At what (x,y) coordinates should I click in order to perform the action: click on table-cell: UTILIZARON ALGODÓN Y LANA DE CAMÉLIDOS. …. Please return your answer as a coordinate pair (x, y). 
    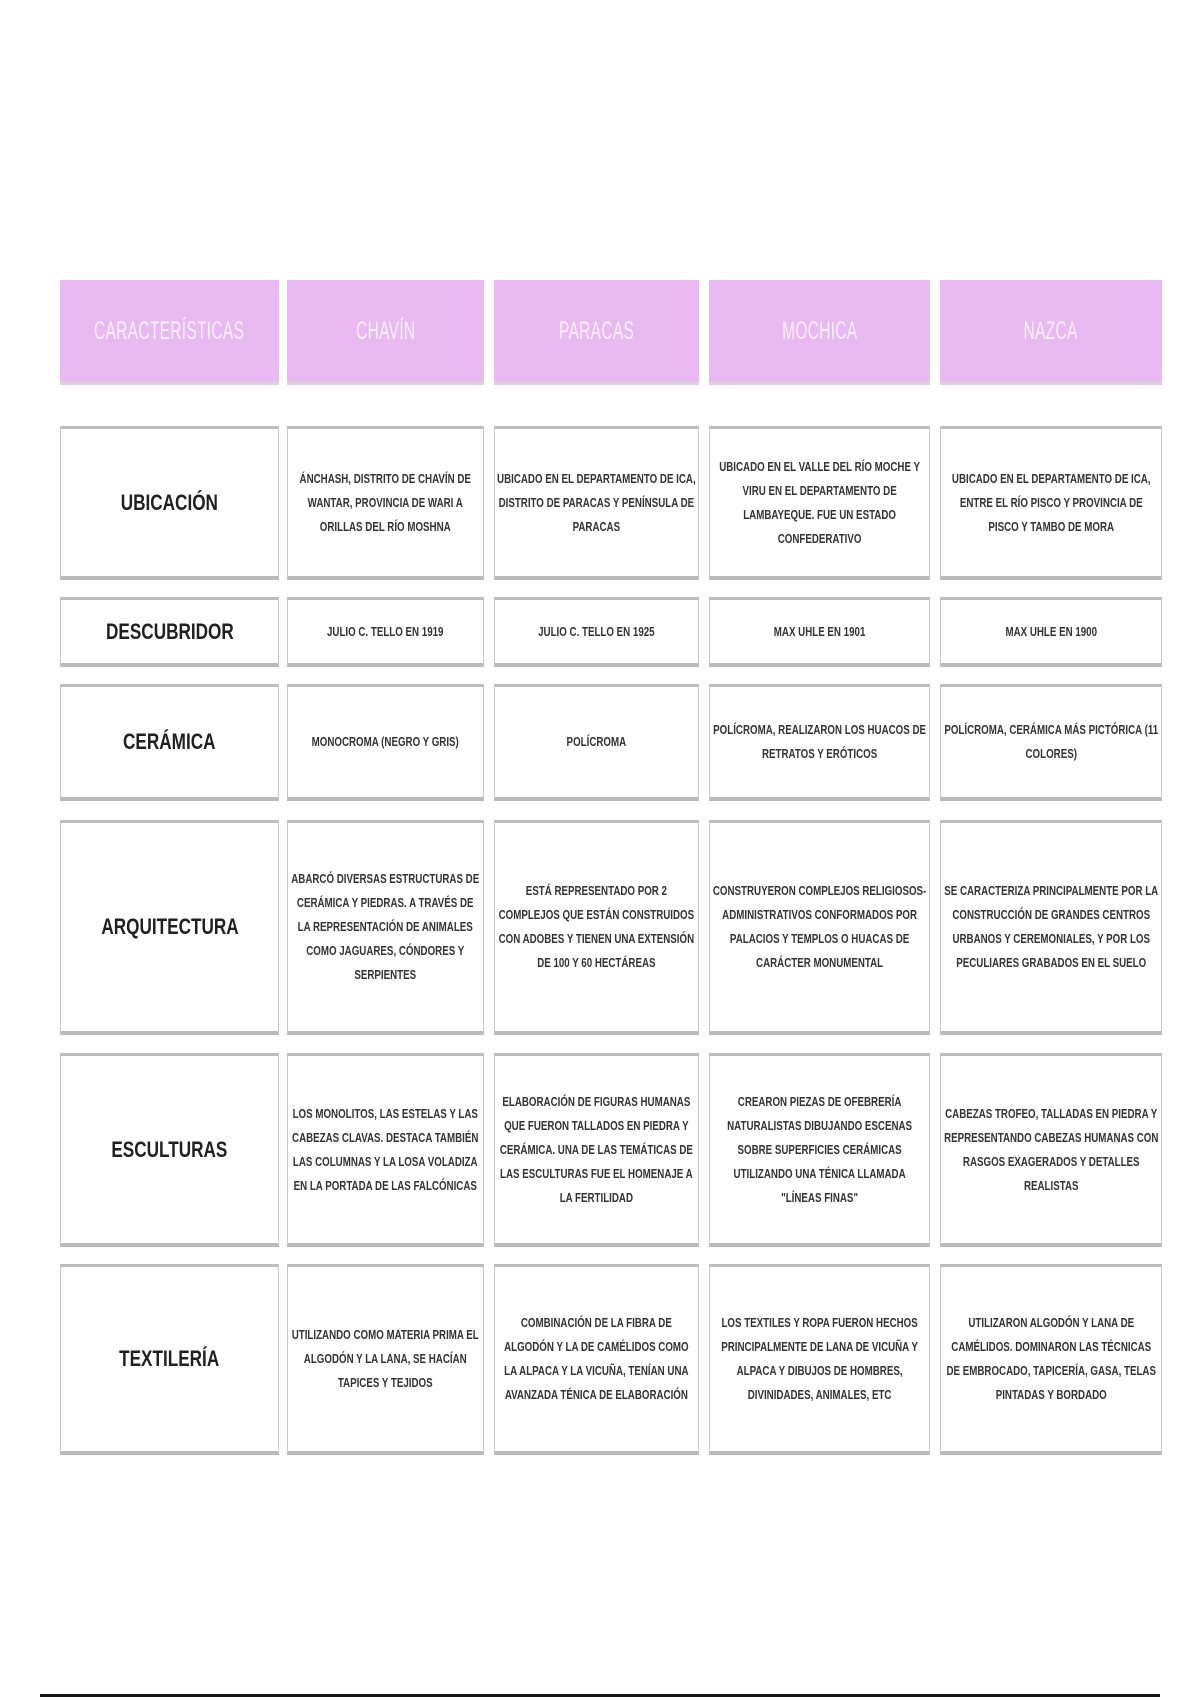
    Looking at the image, I should click on (1051, 1359).